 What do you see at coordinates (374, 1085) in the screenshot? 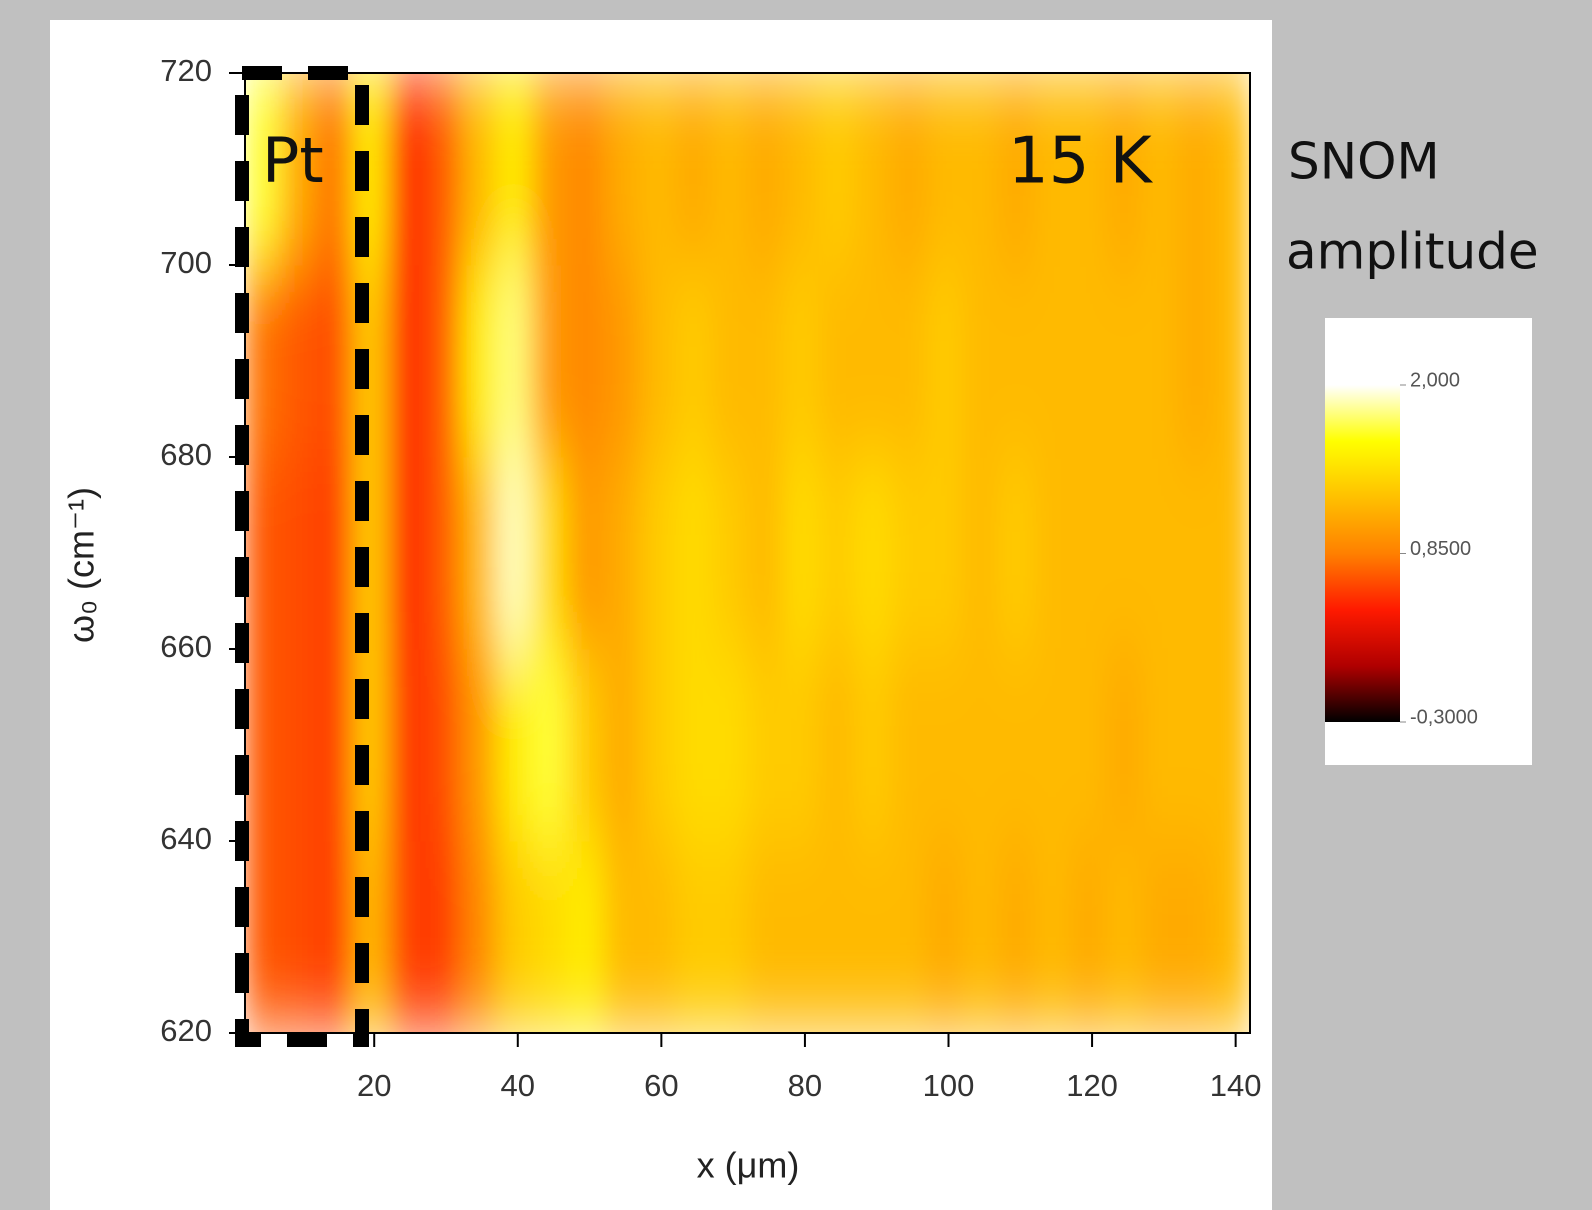
I see `x-tick-label: 20` at bounding box center [374, 1085].